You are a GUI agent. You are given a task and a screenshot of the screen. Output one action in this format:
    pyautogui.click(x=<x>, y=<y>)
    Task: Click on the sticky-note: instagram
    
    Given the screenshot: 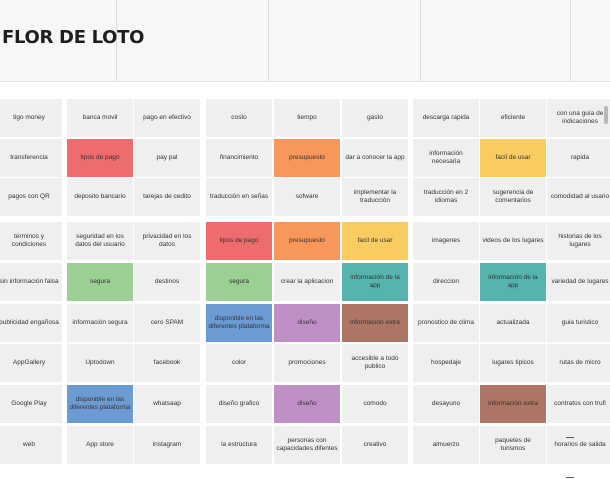 What is the action you would take?
    pyautogui.click(x=167, y=445)
    